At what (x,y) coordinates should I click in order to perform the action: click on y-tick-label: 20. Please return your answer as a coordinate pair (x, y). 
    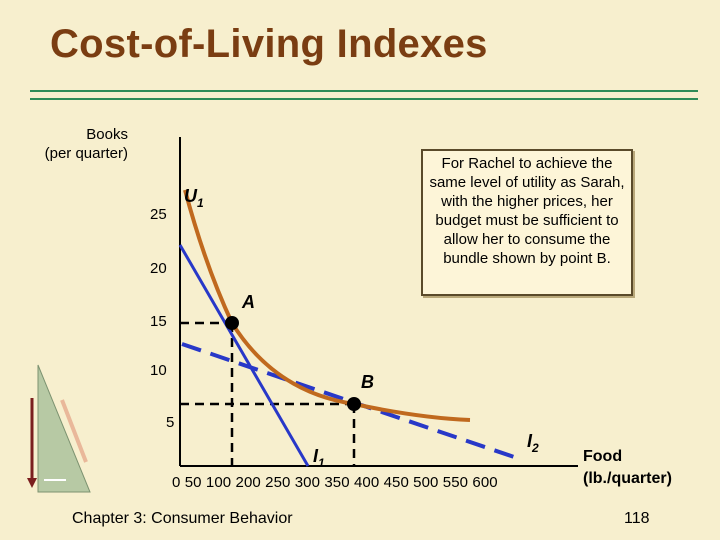
    Looking at the image, I should click on (158, 268).